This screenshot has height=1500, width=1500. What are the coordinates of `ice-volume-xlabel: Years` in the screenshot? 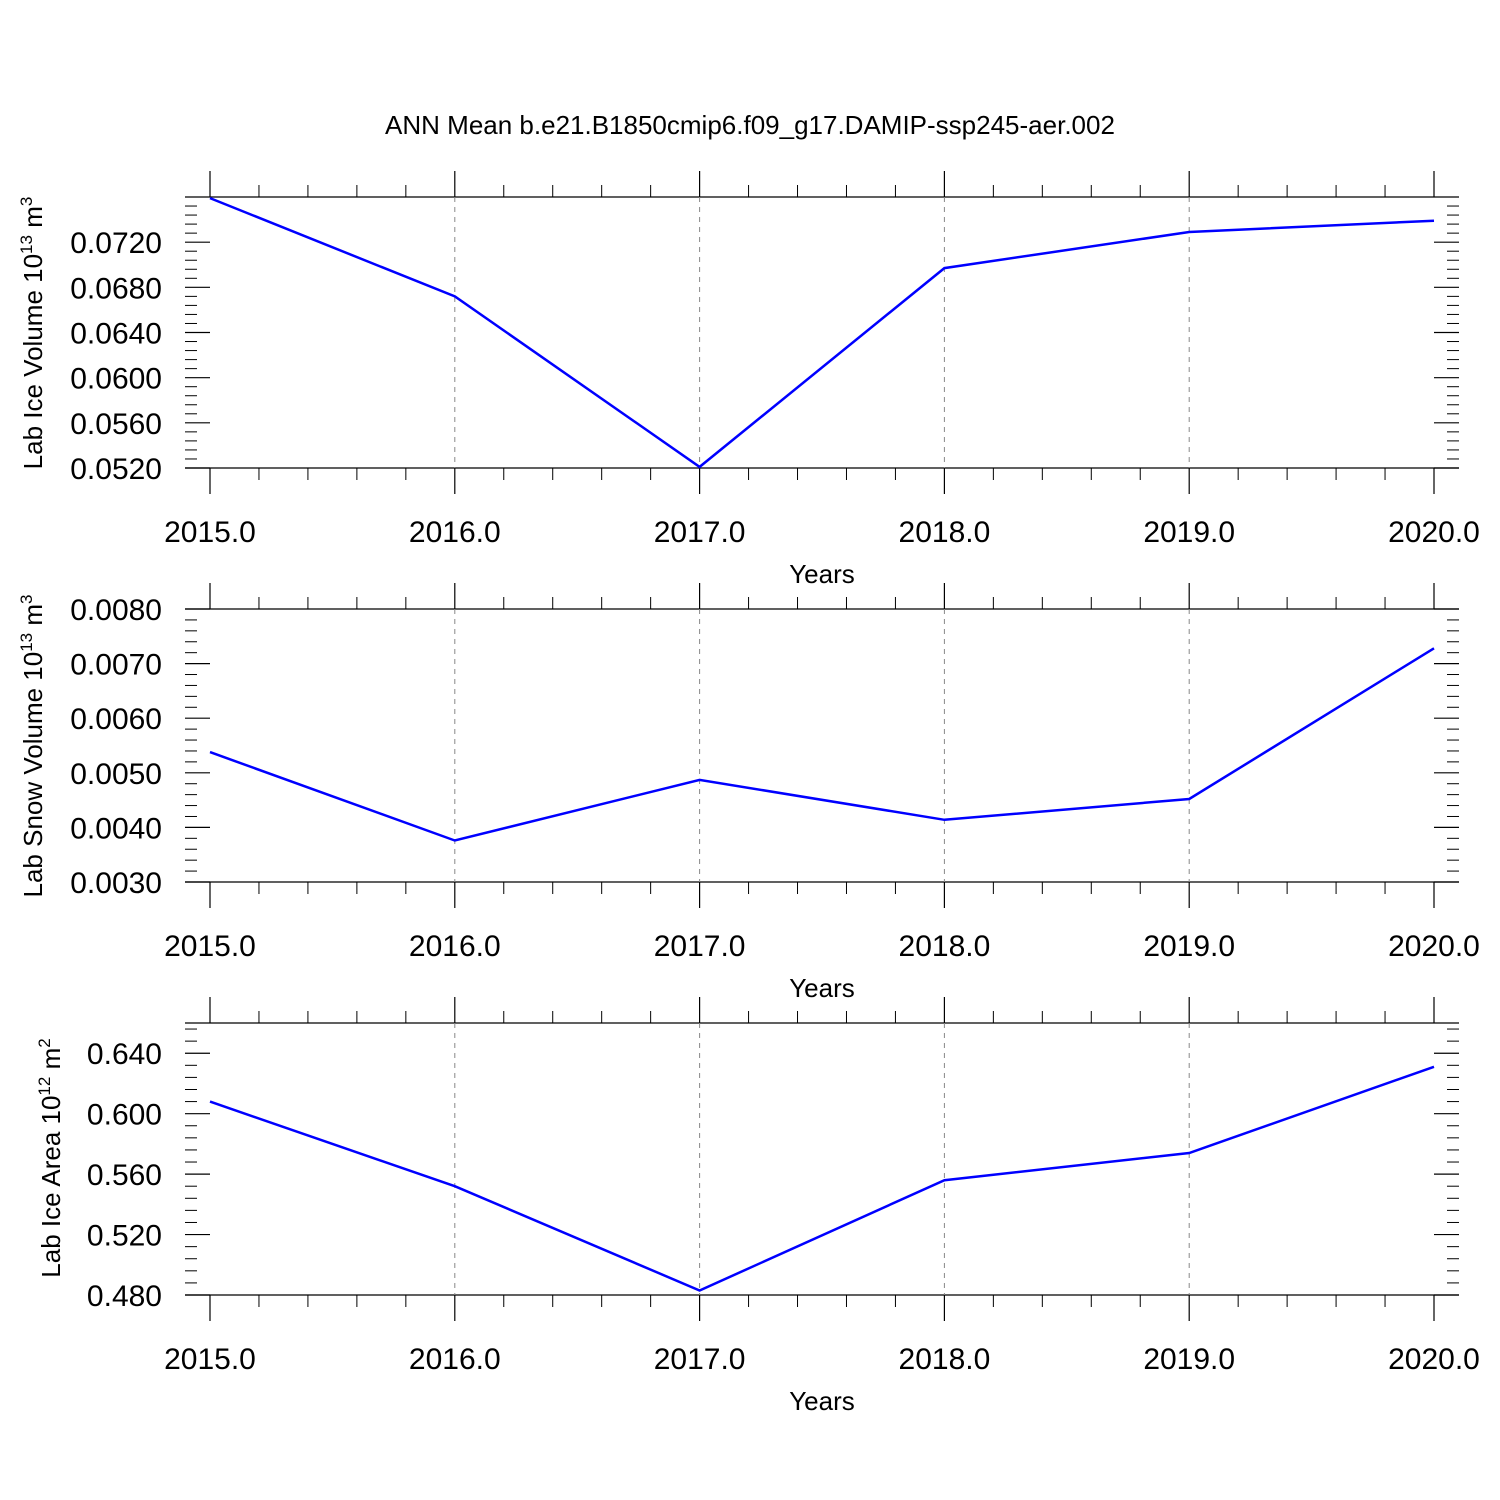 It's located at (822, 574).